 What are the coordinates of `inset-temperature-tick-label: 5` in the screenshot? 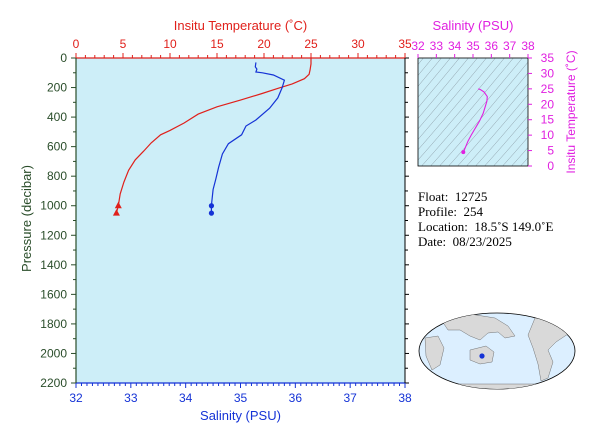 It's located at (550, 151).